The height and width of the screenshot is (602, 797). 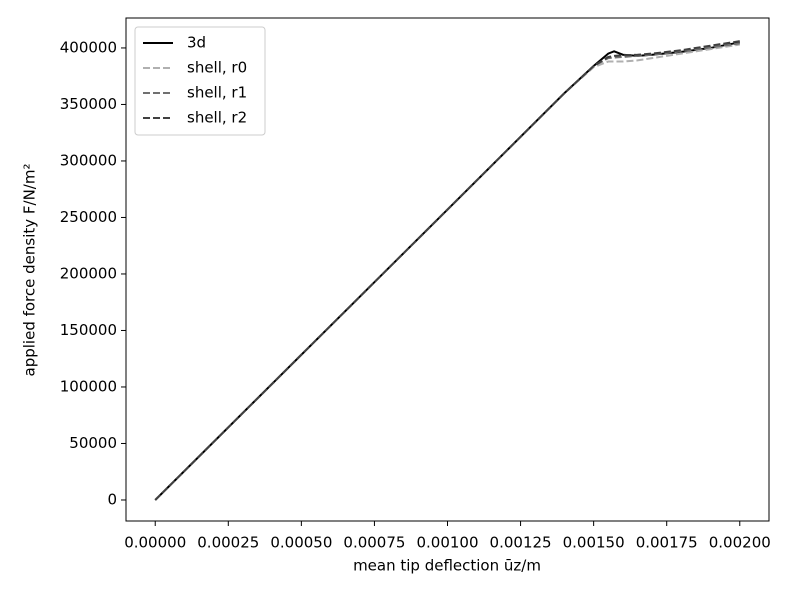 What do you see at coordinates (521, 543) in the screenshot?
I see `x-tick-label: 0.00125` at bounding box center [521, 543].